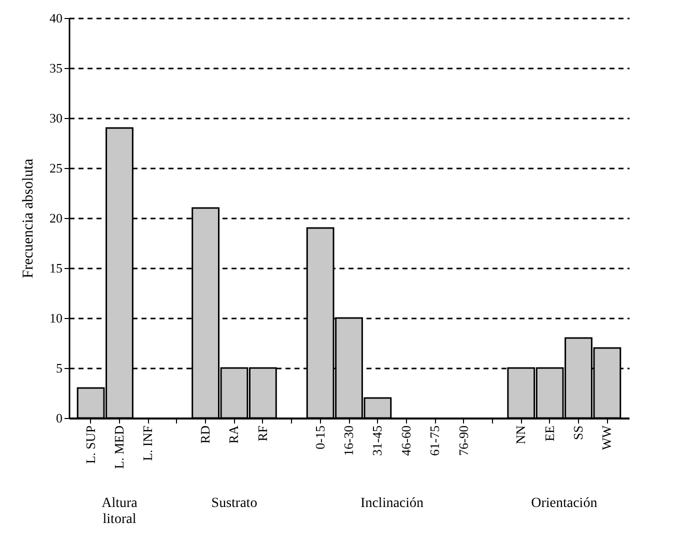  What do you see at coordinates (56, 168) in the screenshot?
I see `y-tick-label: 25` at bounding box center [56, 168].